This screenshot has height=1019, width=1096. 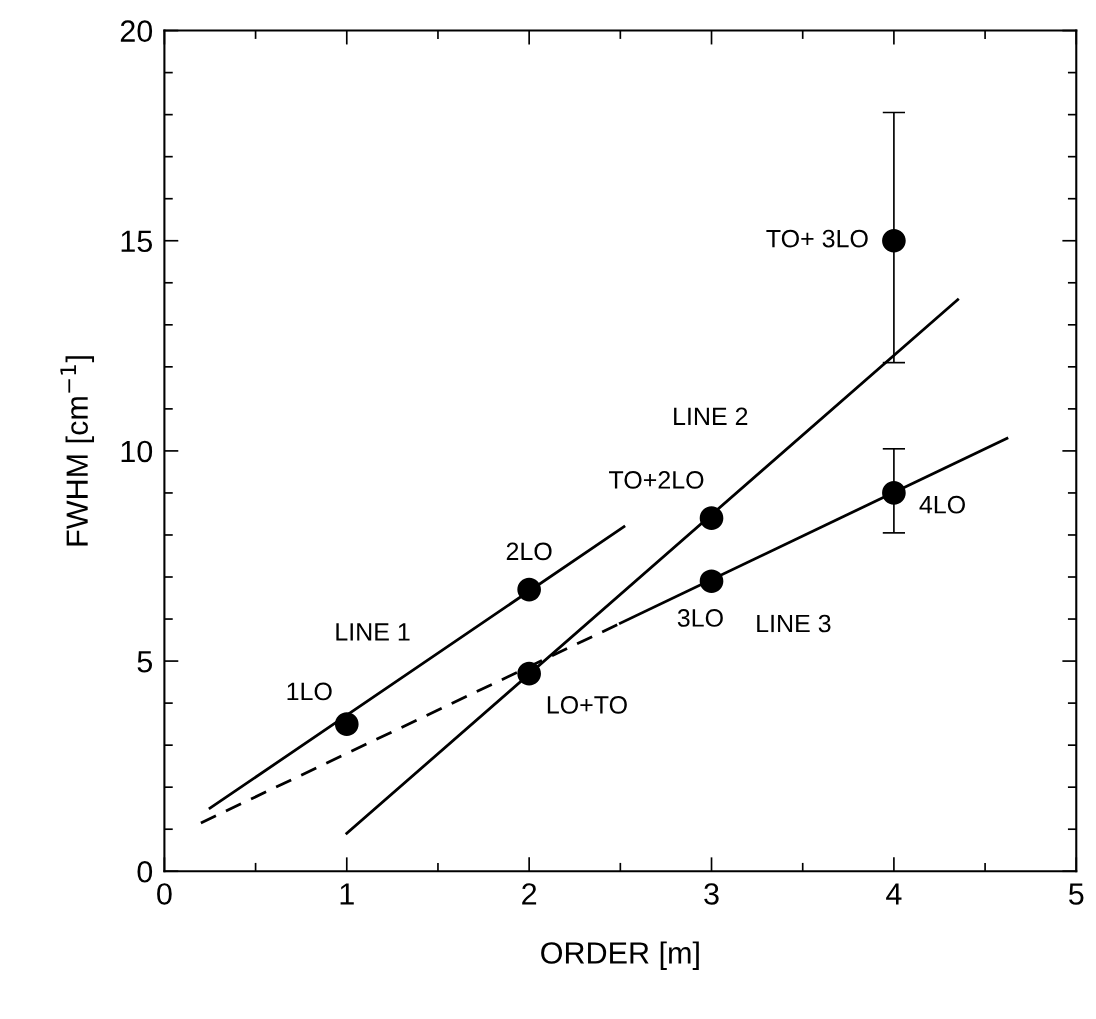 I want to click on y-tick-label: 0, so click(x=145, y=871).